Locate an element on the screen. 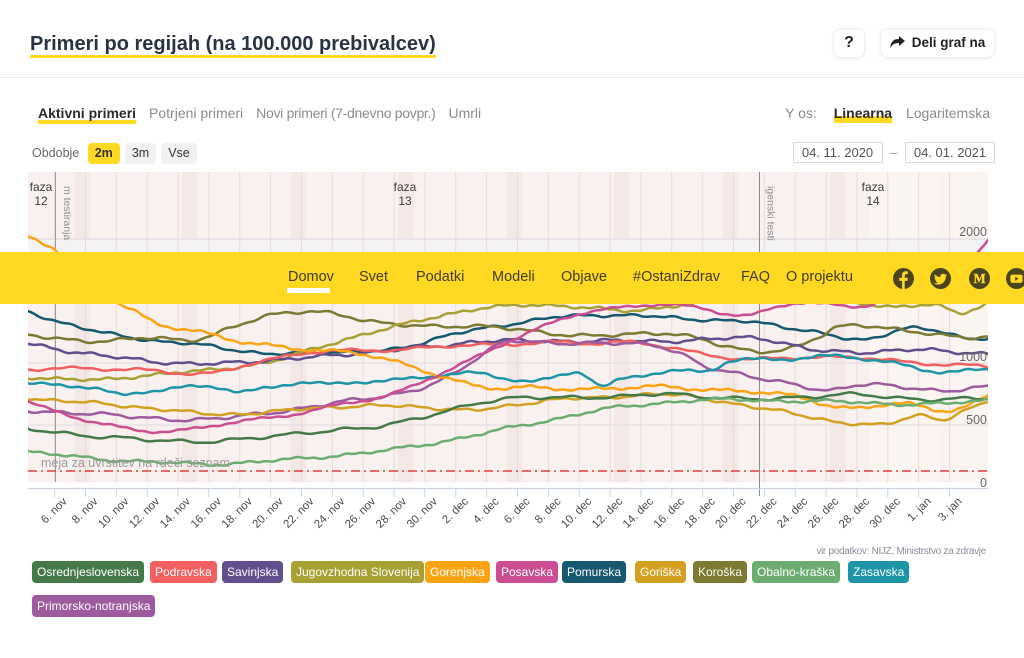 This screenshot has width=1024, height=658. svg-text: 12. dec is located at coordinates (607, 512).